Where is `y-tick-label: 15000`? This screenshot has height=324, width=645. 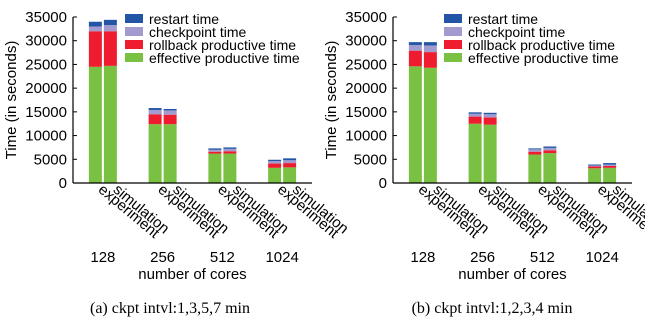
y-tick-label: 15000 is located at coordinates (366, 112).